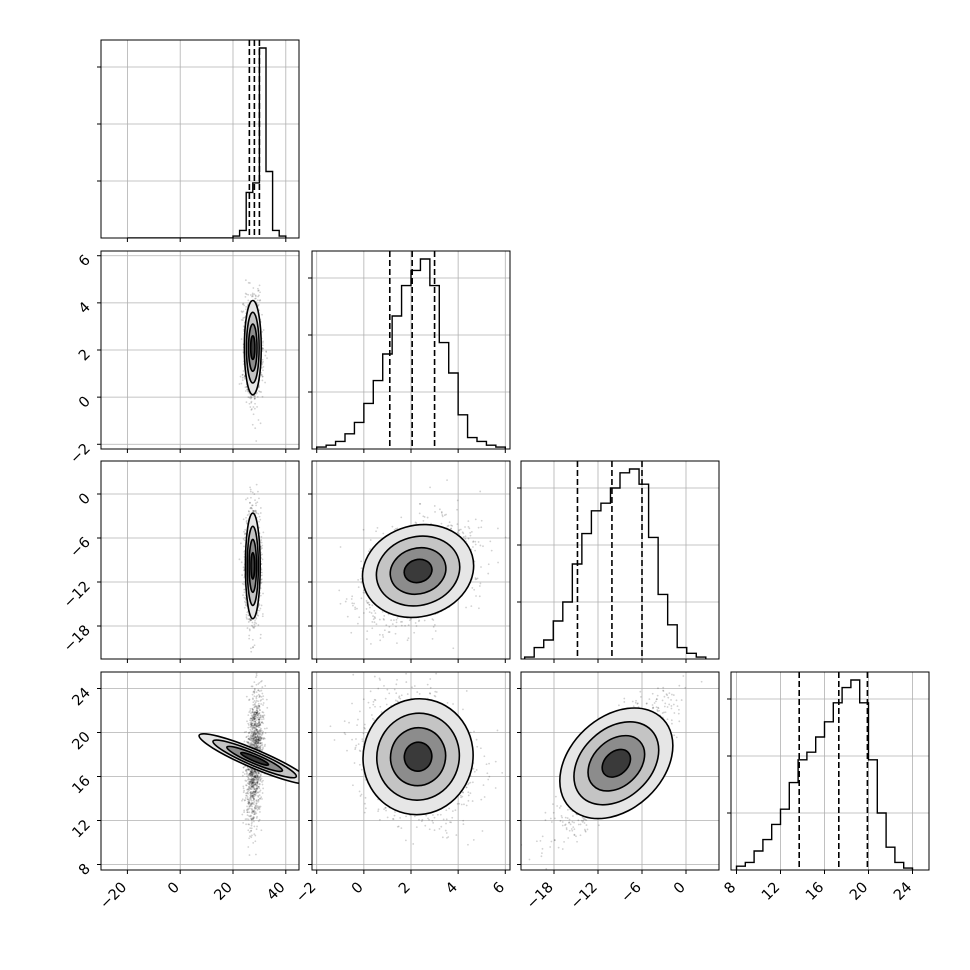 This screenshot has height=970, width=970. What do you see at coordinates (815, 892) in the screenshot?
I see `x-tick-label: 16` at bounding box center [815, 892].